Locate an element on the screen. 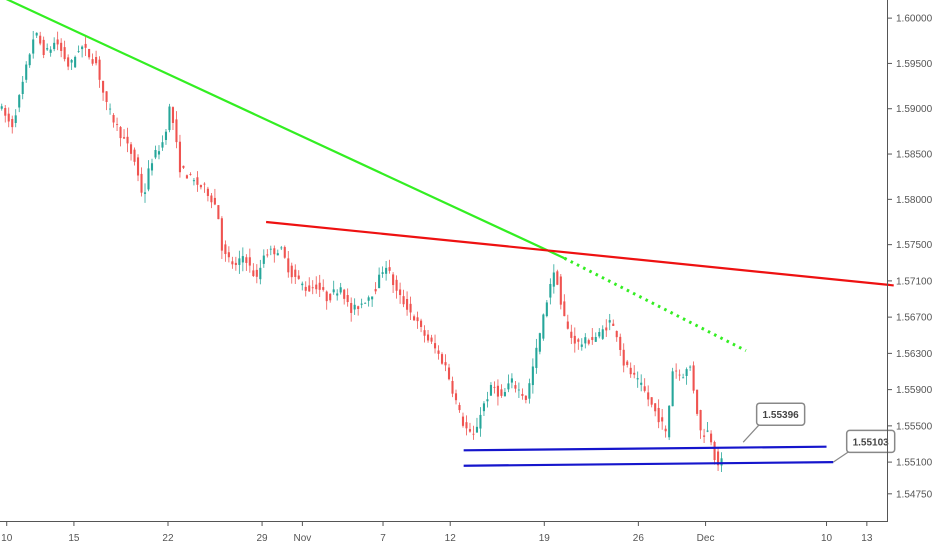 The image size is (932, 550). y-tick-label: 1.59000 is located at coordinates (914, 109).